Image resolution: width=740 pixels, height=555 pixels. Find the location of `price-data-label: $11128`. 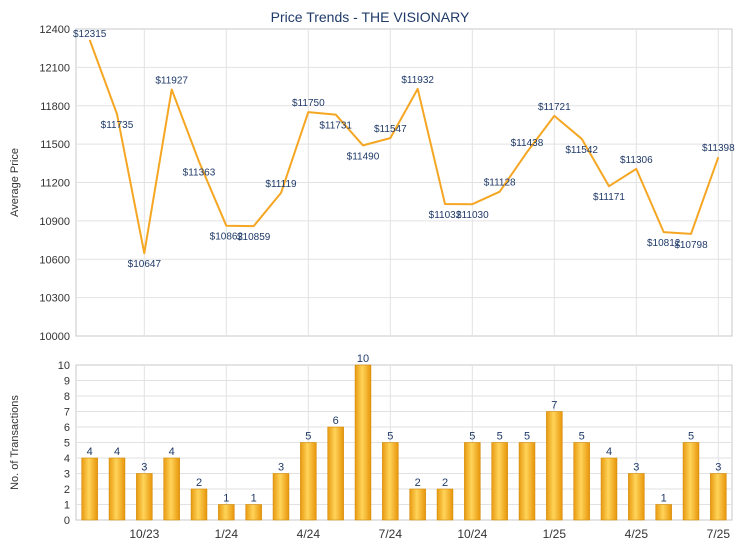

price-data-label: $11128 is located at coordinates (500, 183).